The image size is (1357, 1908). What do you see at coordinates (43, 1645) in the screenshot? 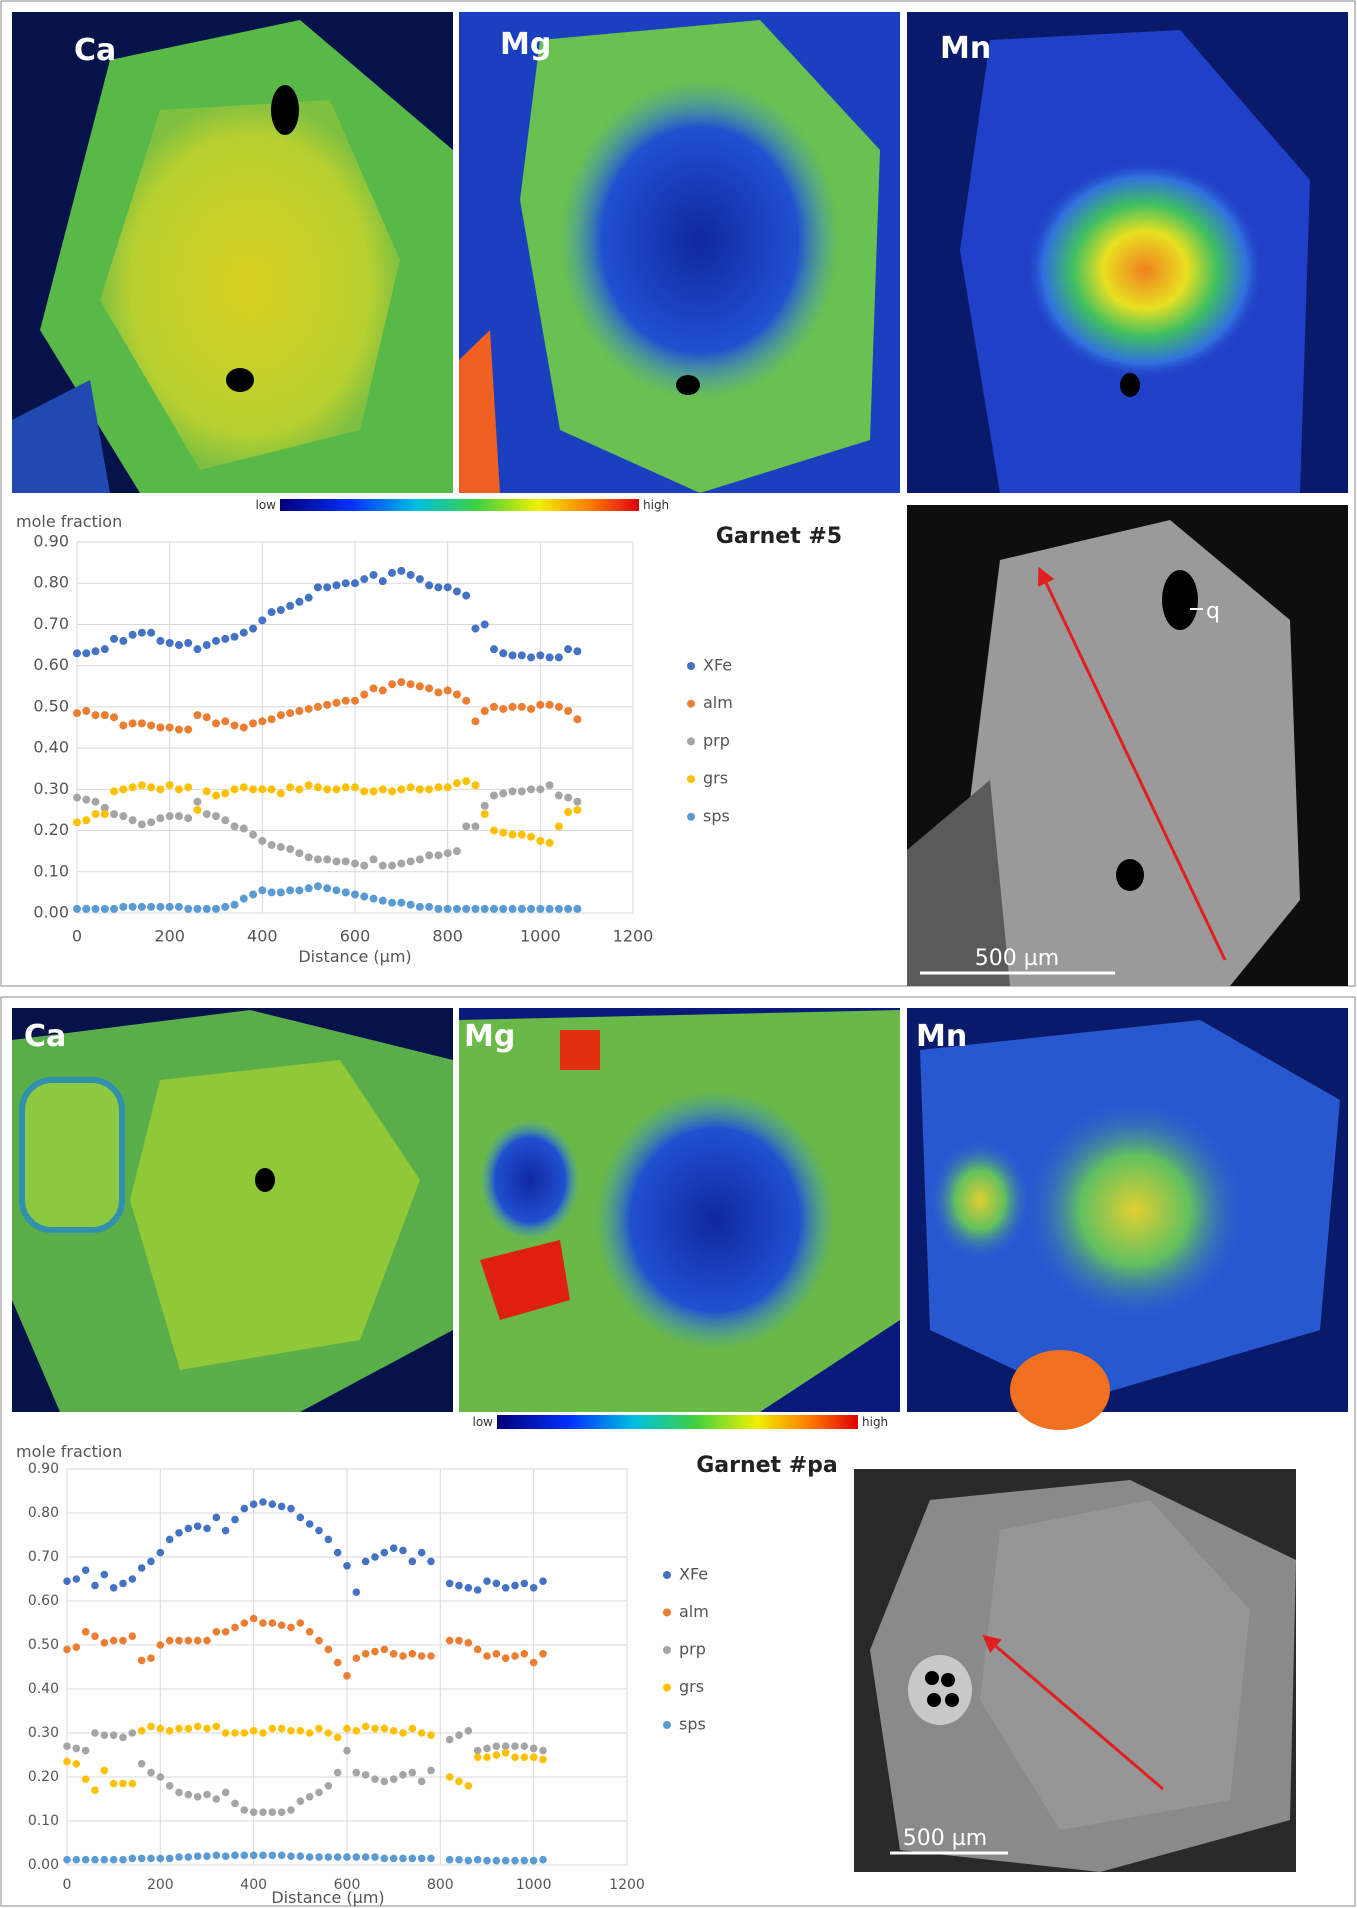
I see `y-tick-label: 0.50` at bounding box center [43, 1645].